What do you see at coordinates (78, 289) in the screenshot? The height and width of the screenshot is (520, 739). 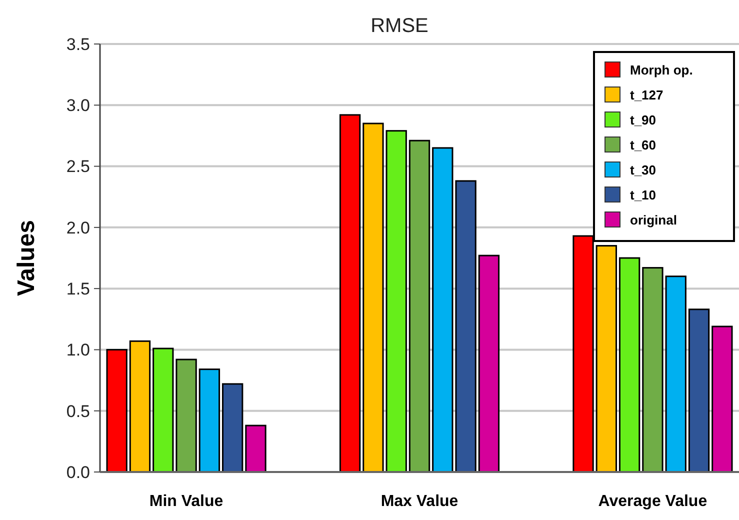 I see `y-tick-label: 1.5` at bounding box center [78, 289].